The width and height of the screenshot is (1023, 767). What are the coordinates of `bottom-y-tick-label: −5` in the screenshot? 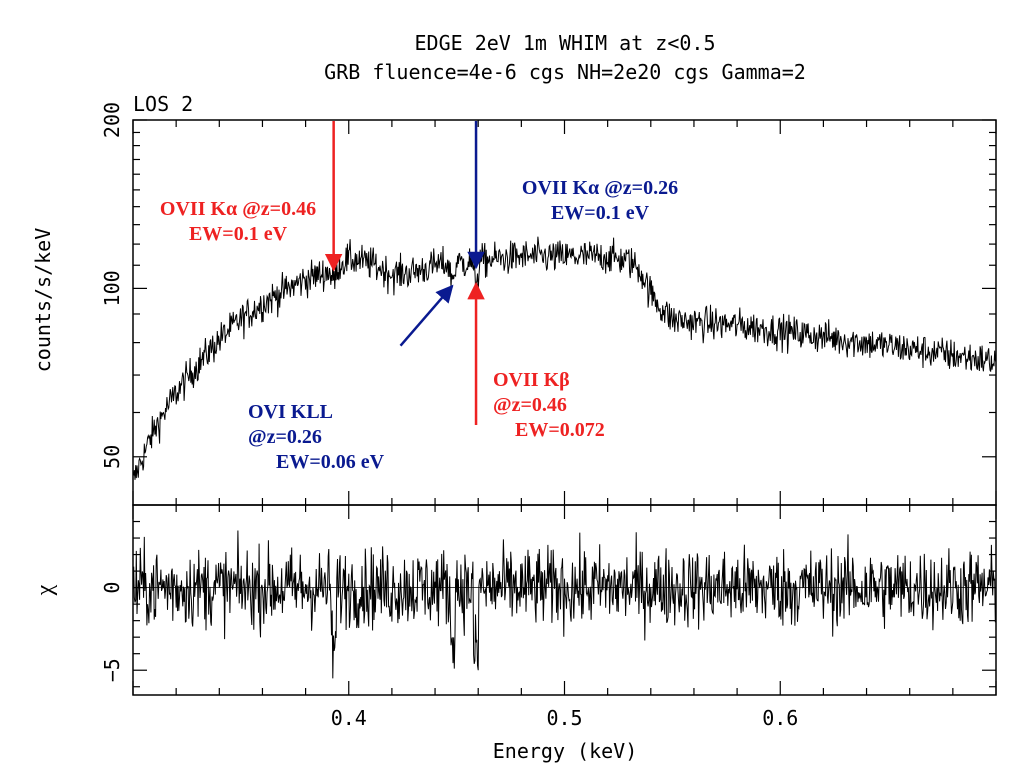 It's located at (112, 670).